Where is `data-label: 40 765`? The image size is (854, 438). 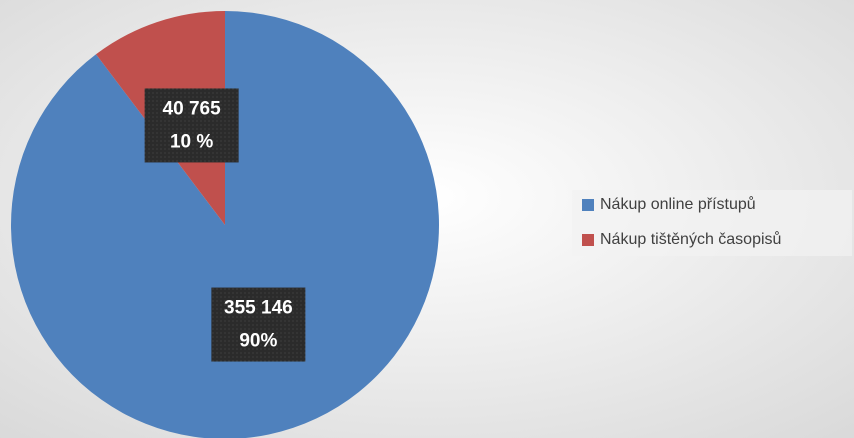
data-label: 40 765 is located at coordinates (192, 108).